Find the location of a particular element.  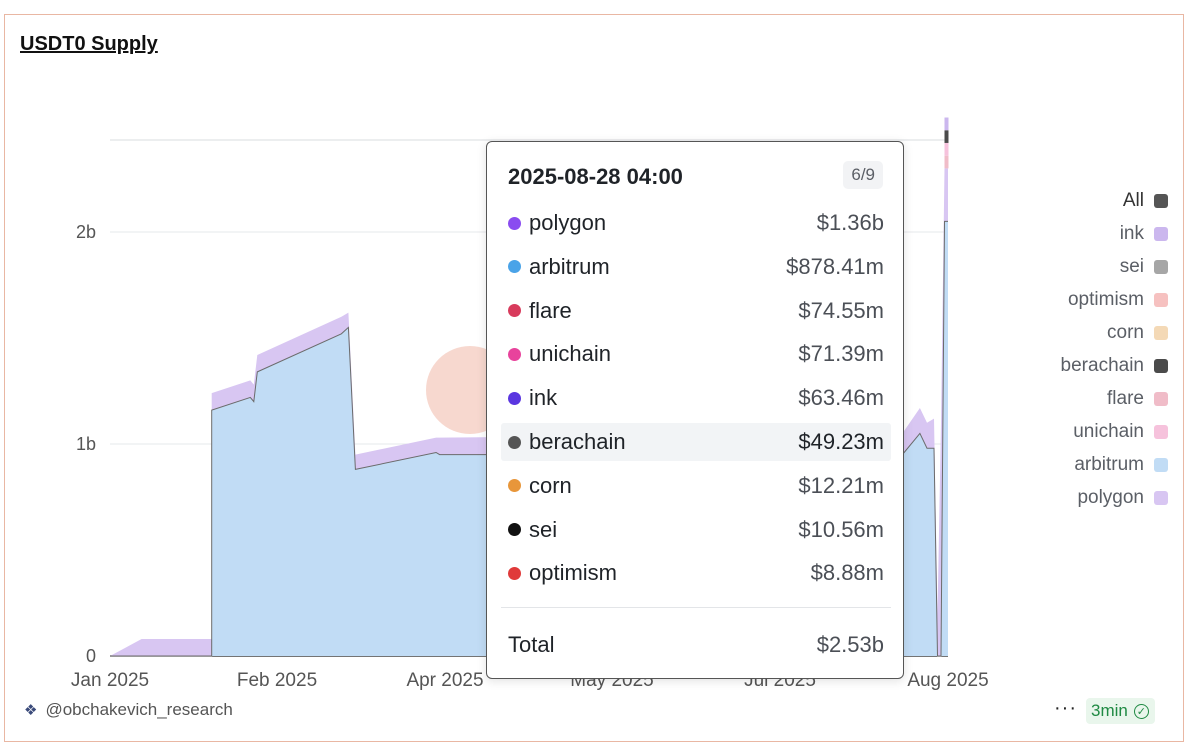

area-flare is located at coordinates (946, 162).